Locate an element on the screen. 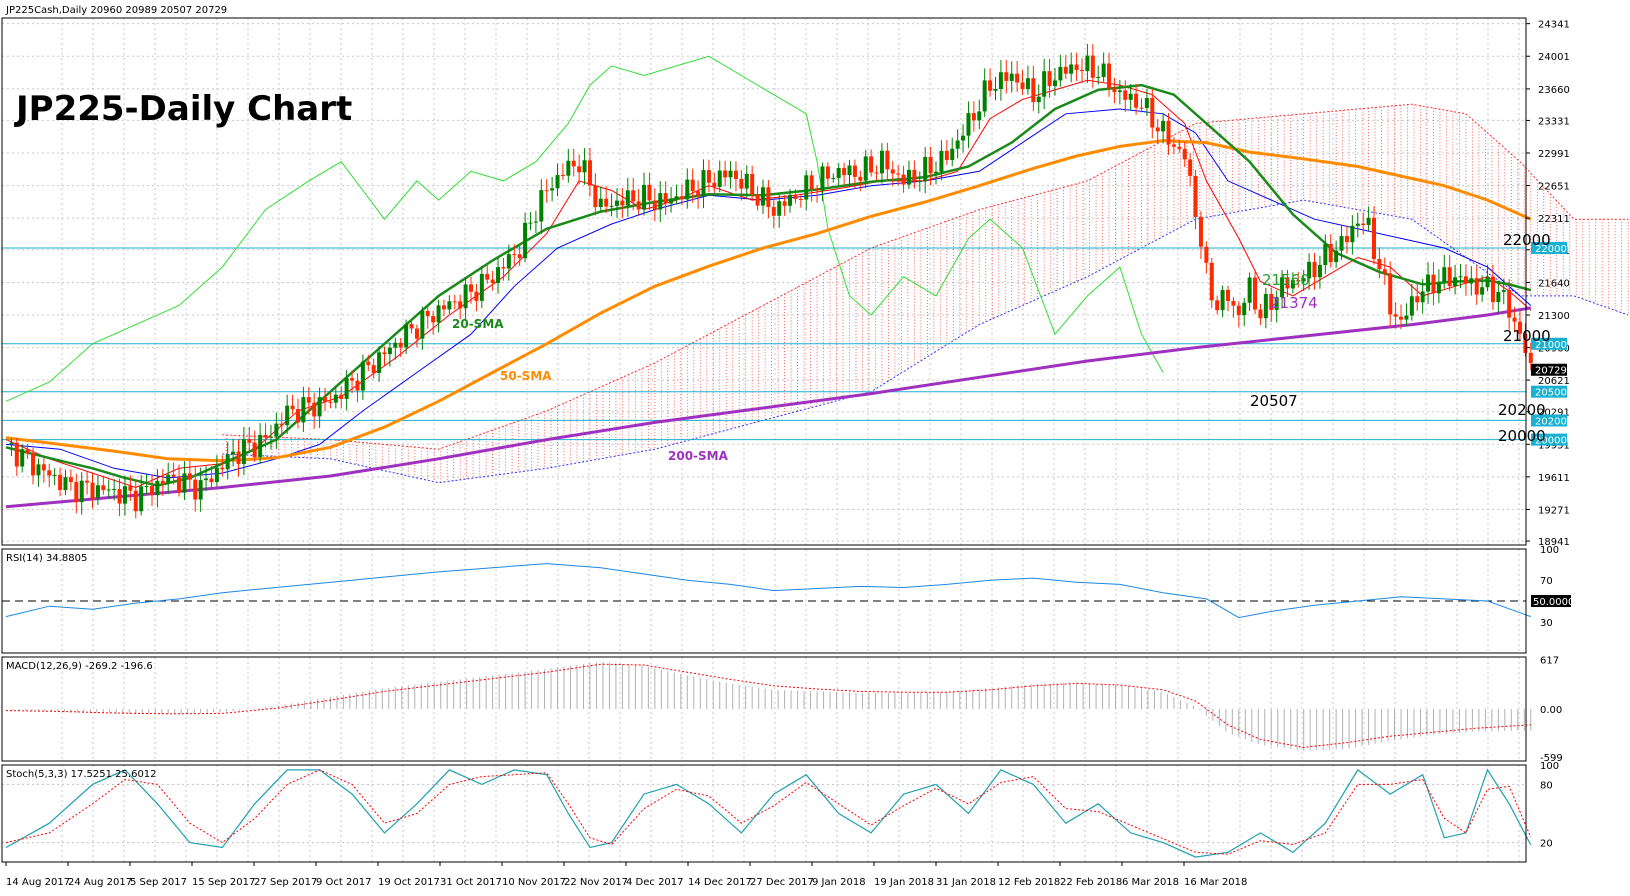 The width and height of the screenshot is (1630, 896). stoch-main-line is located at coordinates (768, 813).